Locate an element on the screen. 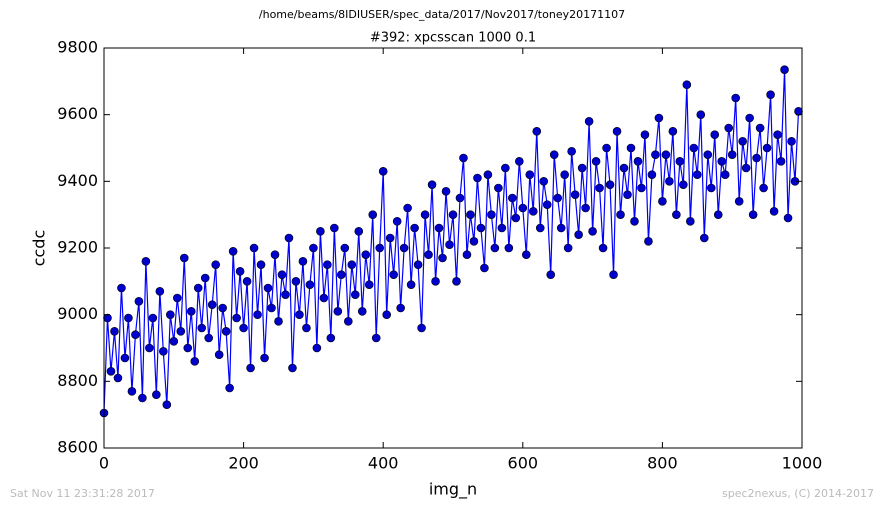 This screenshot has height=509, width=884. y-tick-label: 9800 is located at coordinates (77, 47).